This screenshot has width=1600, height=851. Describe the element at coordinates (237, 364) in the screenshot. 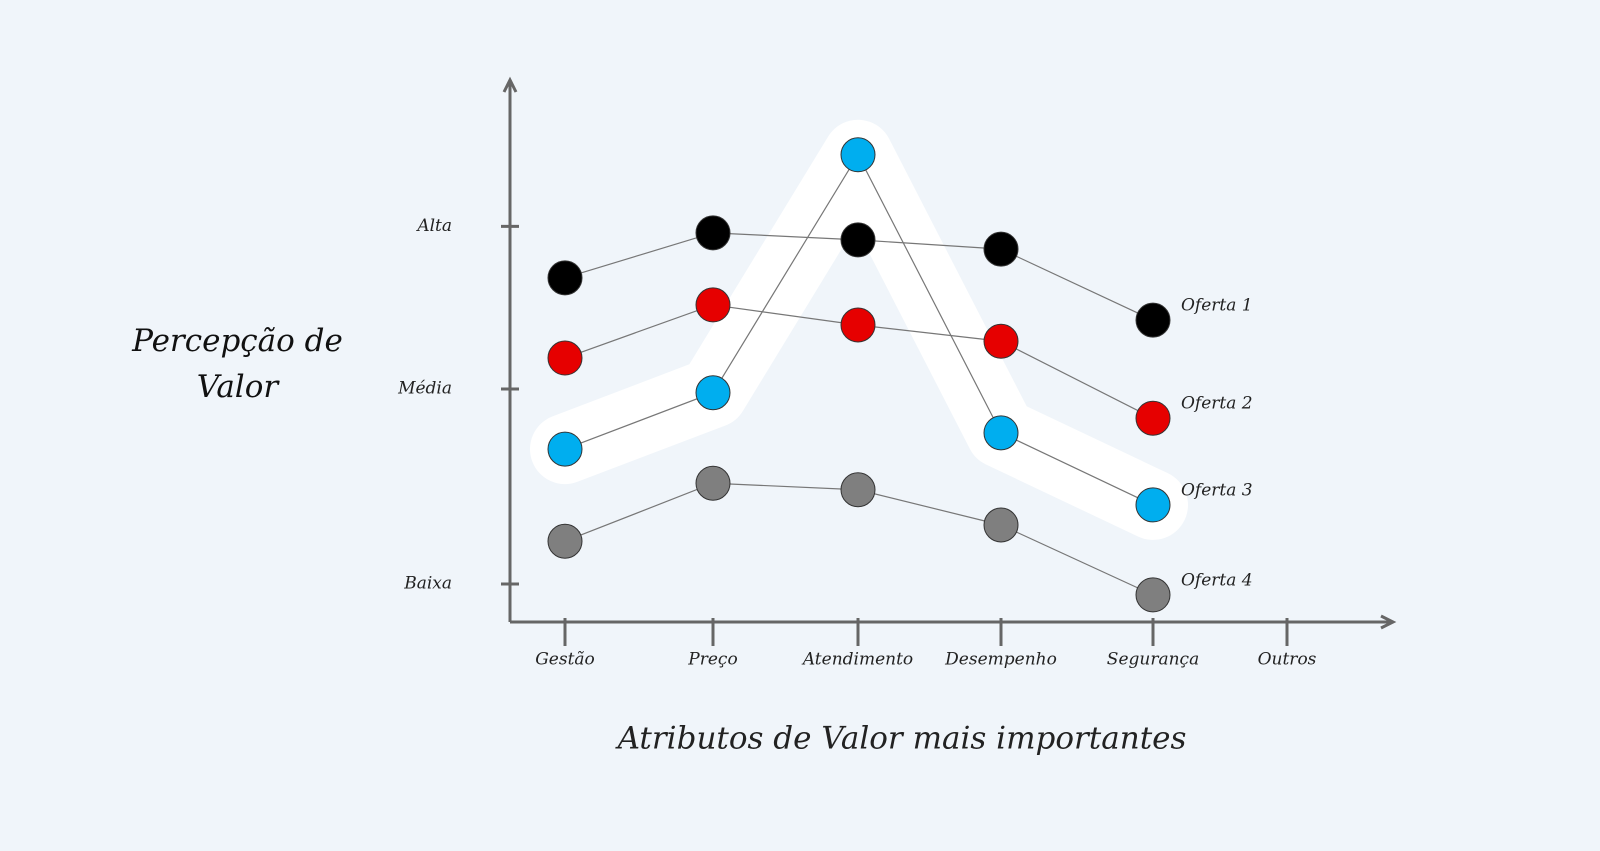

I see `y-axis-title: Percepção de Valor` at that location.